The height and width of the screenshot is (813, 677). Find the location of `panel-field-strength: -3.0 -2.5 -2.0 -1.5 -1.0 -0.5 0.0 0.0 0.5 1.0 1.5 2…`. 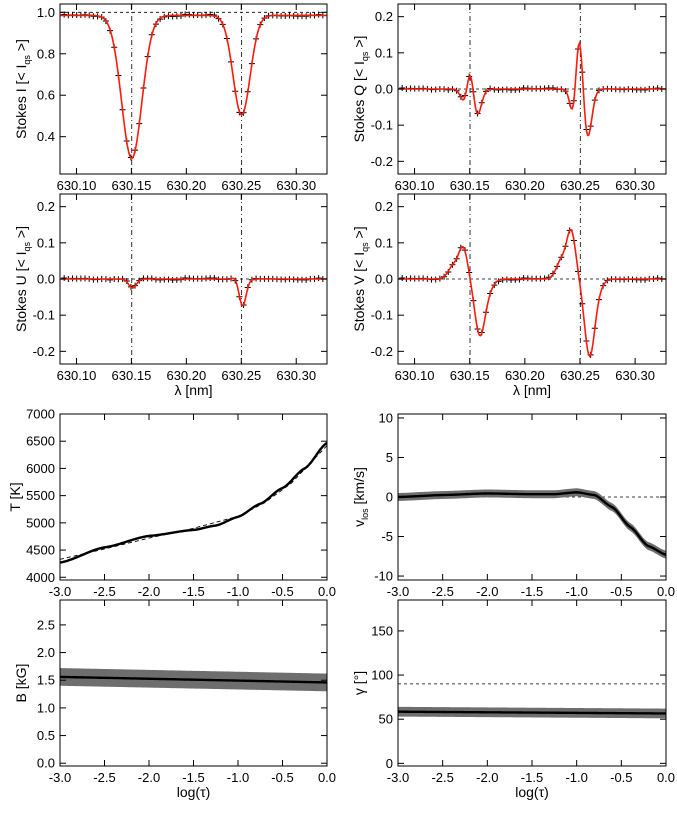

panel-field-strength: -3.0 -2.5 -2.0 -1.5 -1.0 -0.5 0.0 0.0 0.5 1.0 1.5 2… is located at coordinates (174, 699).